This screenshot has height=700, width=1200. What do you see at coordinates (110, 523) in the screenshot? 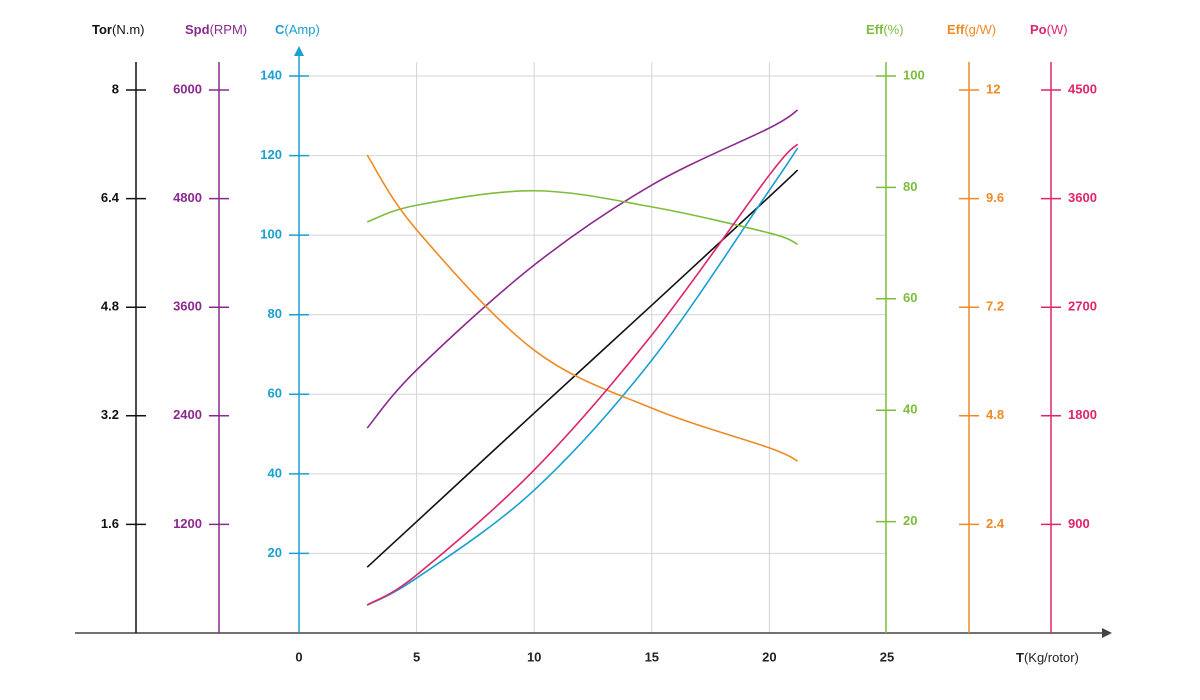
I see `y-tick-label: 1.6` at bounding box center [110, 523].